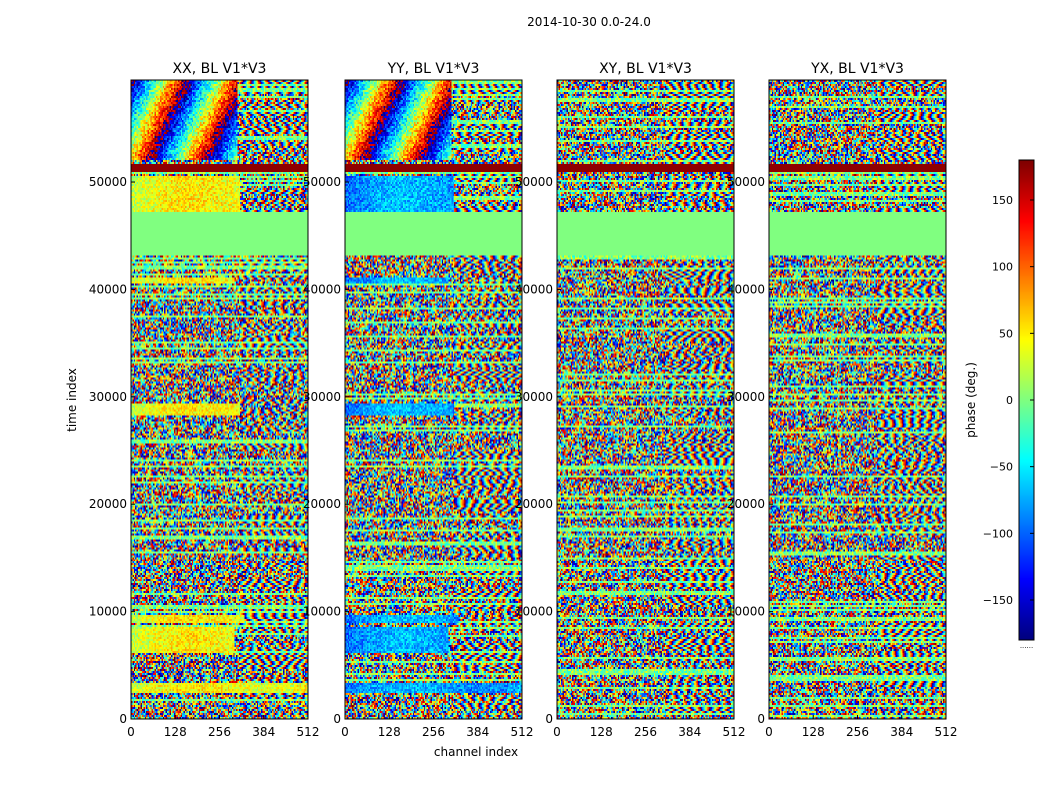 This screenshot has height=800, width=1050. What do you see at coordinates (175, 732) in the screenshot?
I see `x-tick-label-0-1: 128` at bounding box center [175, 732].